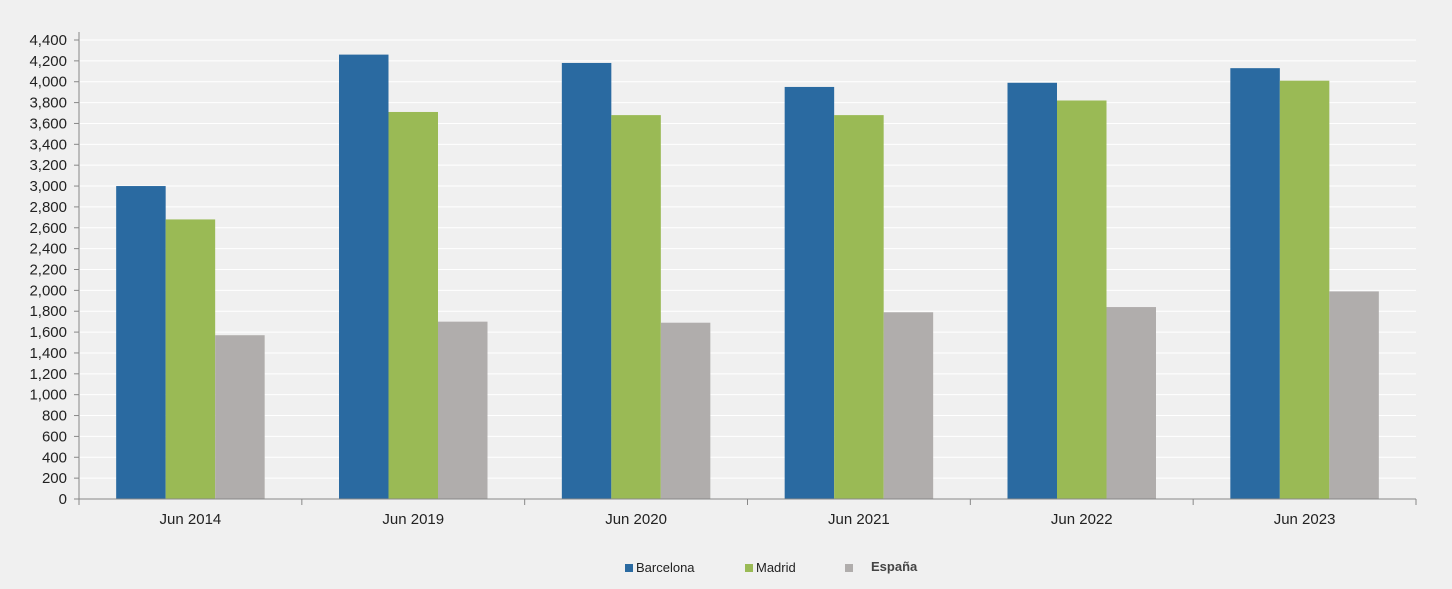 The height and width of the screenshot is (589, 1452). I want to click on legend-swatch-madrid, so click(749, 568).